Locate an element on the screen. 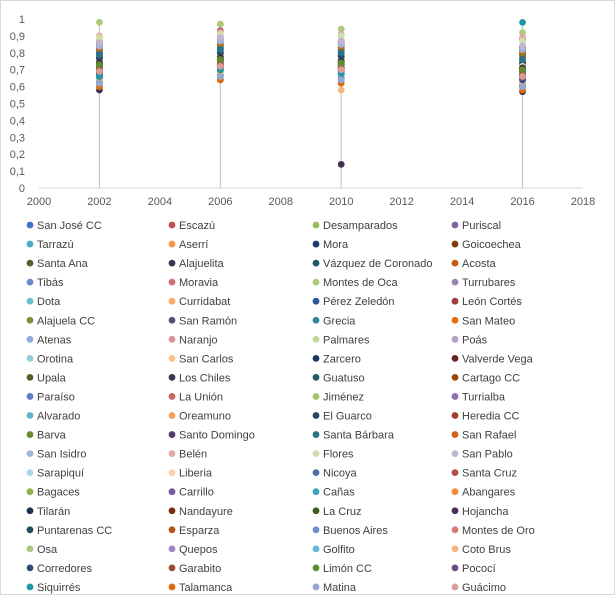  legend-item: Osa is located at coordinates (42, 550).